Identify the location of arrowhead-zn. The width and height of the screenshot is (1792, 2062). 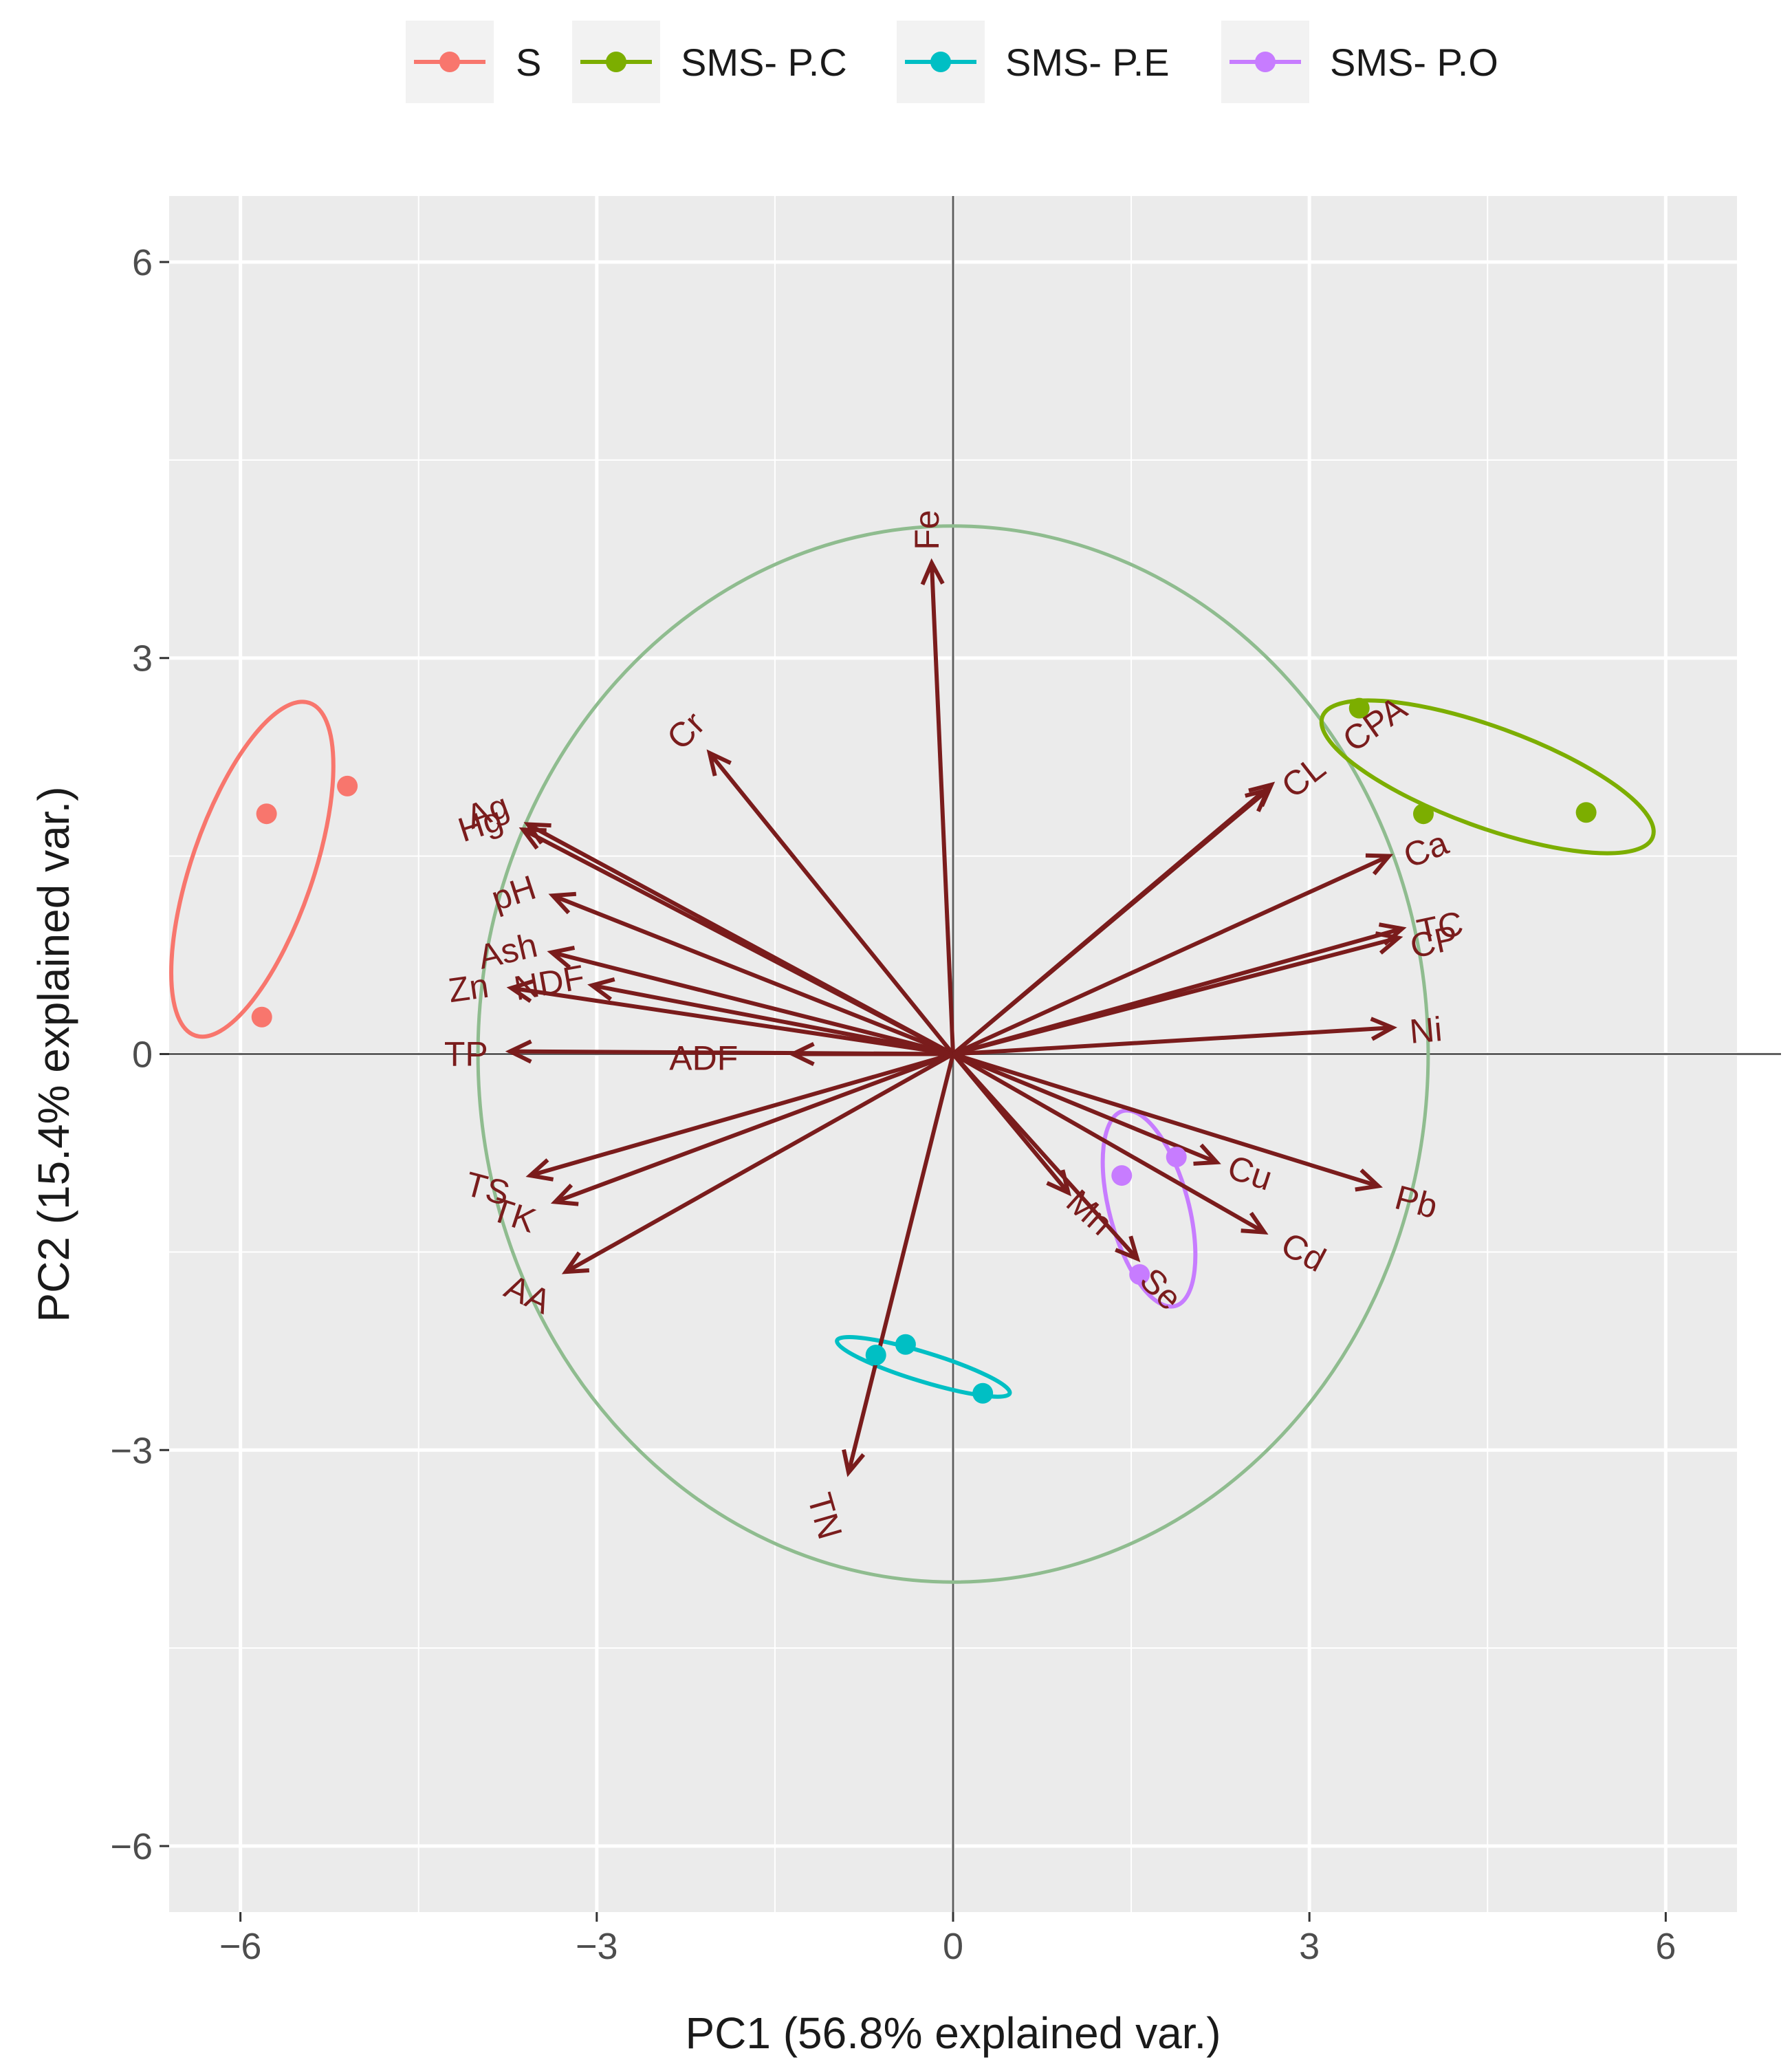
(520, 991).